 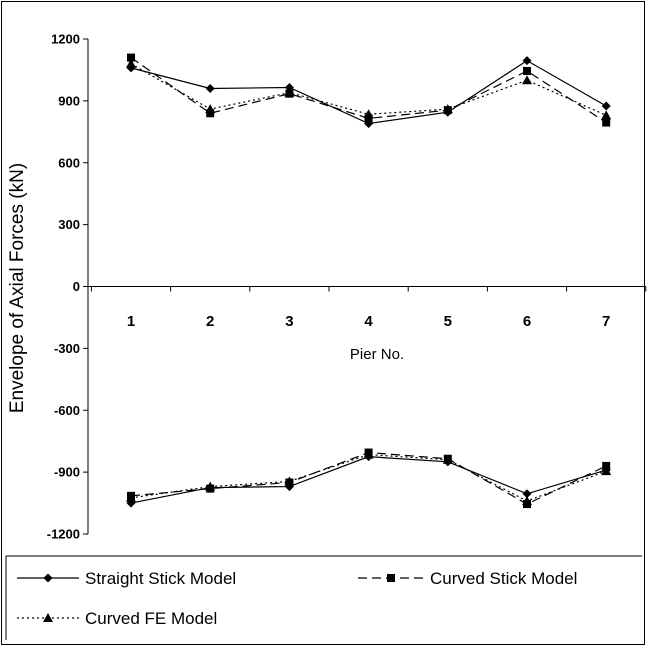 What do you see at coordinates (69, 100) in the screenshot?
I see `y-tick-label: 900` at bounding box center [69, 100].